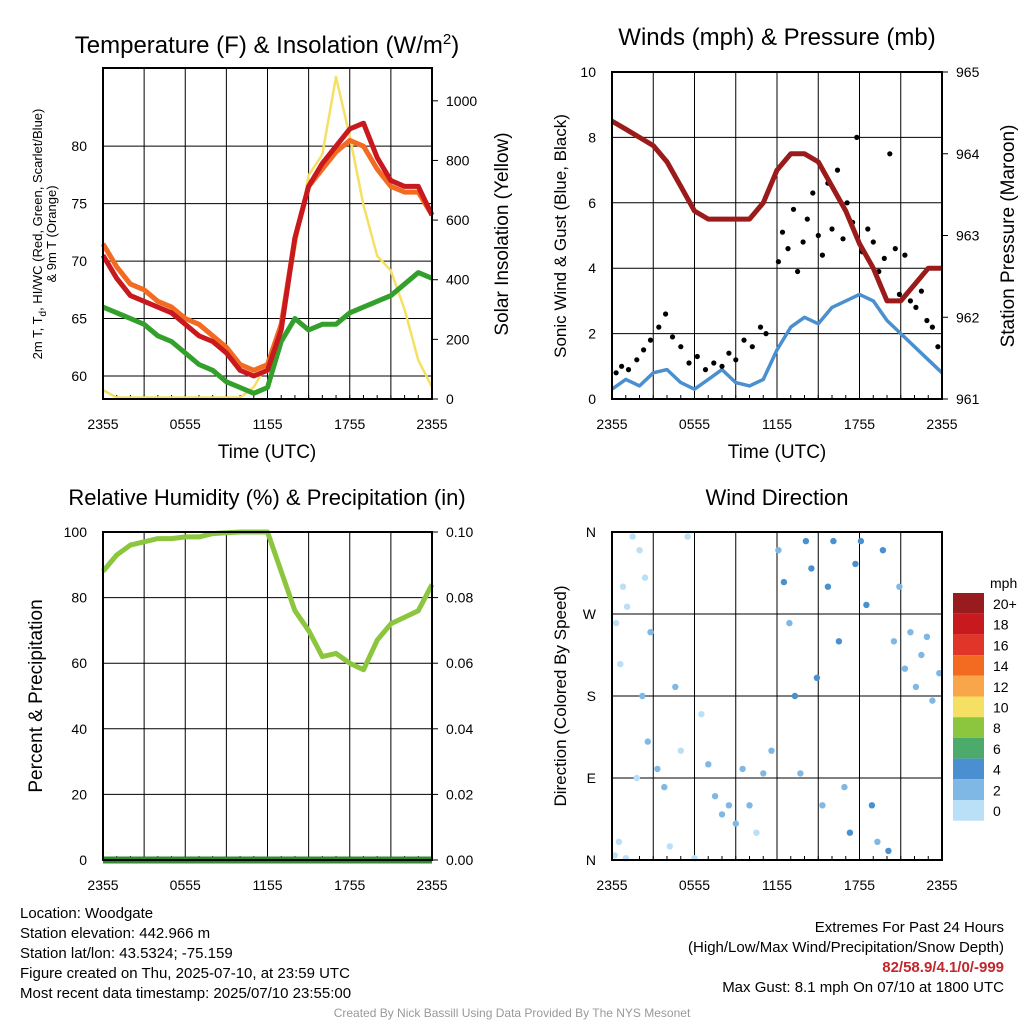 The width and height of the screenshot is (1024, 1024). What do you see at coordinates (592, 203) in the screenshot?
I see `wind-y-tick-label: 6` at bounding box center [592, 203].